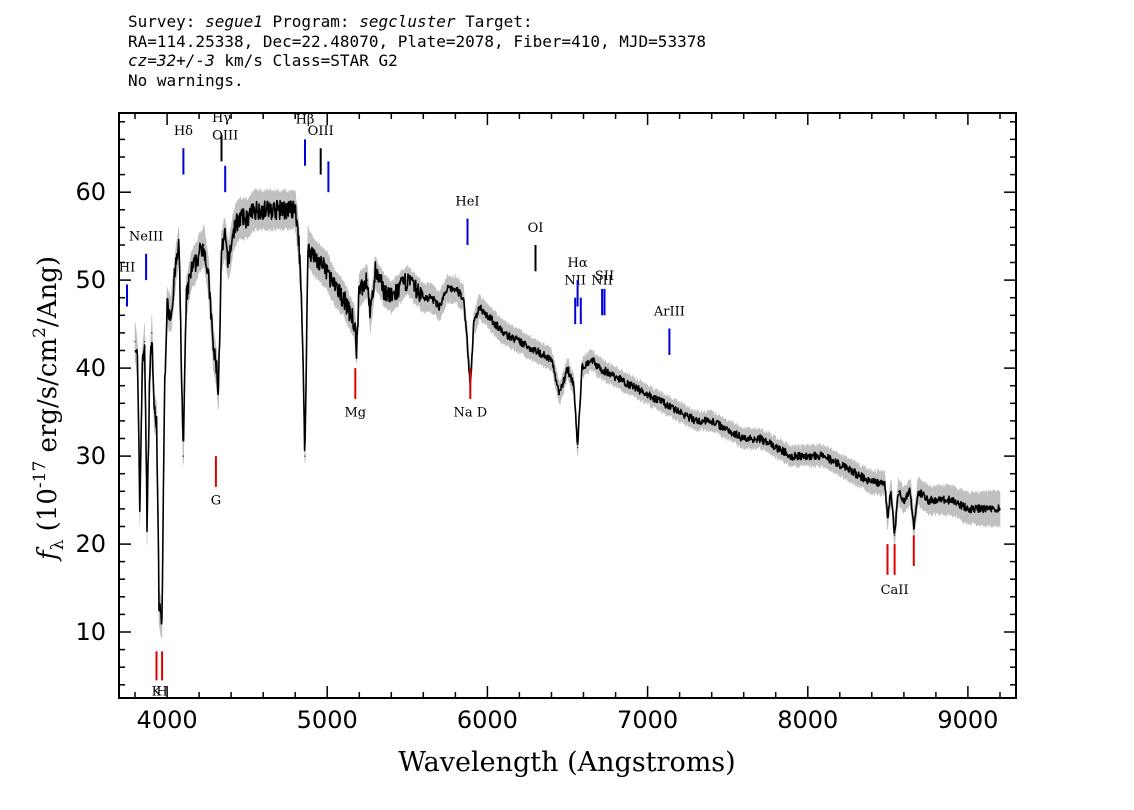 The height and width of the screenshot is (810, 1134). Describe the element at coordinates (311, 21) in the screenshot. I see `program-label: Program:` at that location.